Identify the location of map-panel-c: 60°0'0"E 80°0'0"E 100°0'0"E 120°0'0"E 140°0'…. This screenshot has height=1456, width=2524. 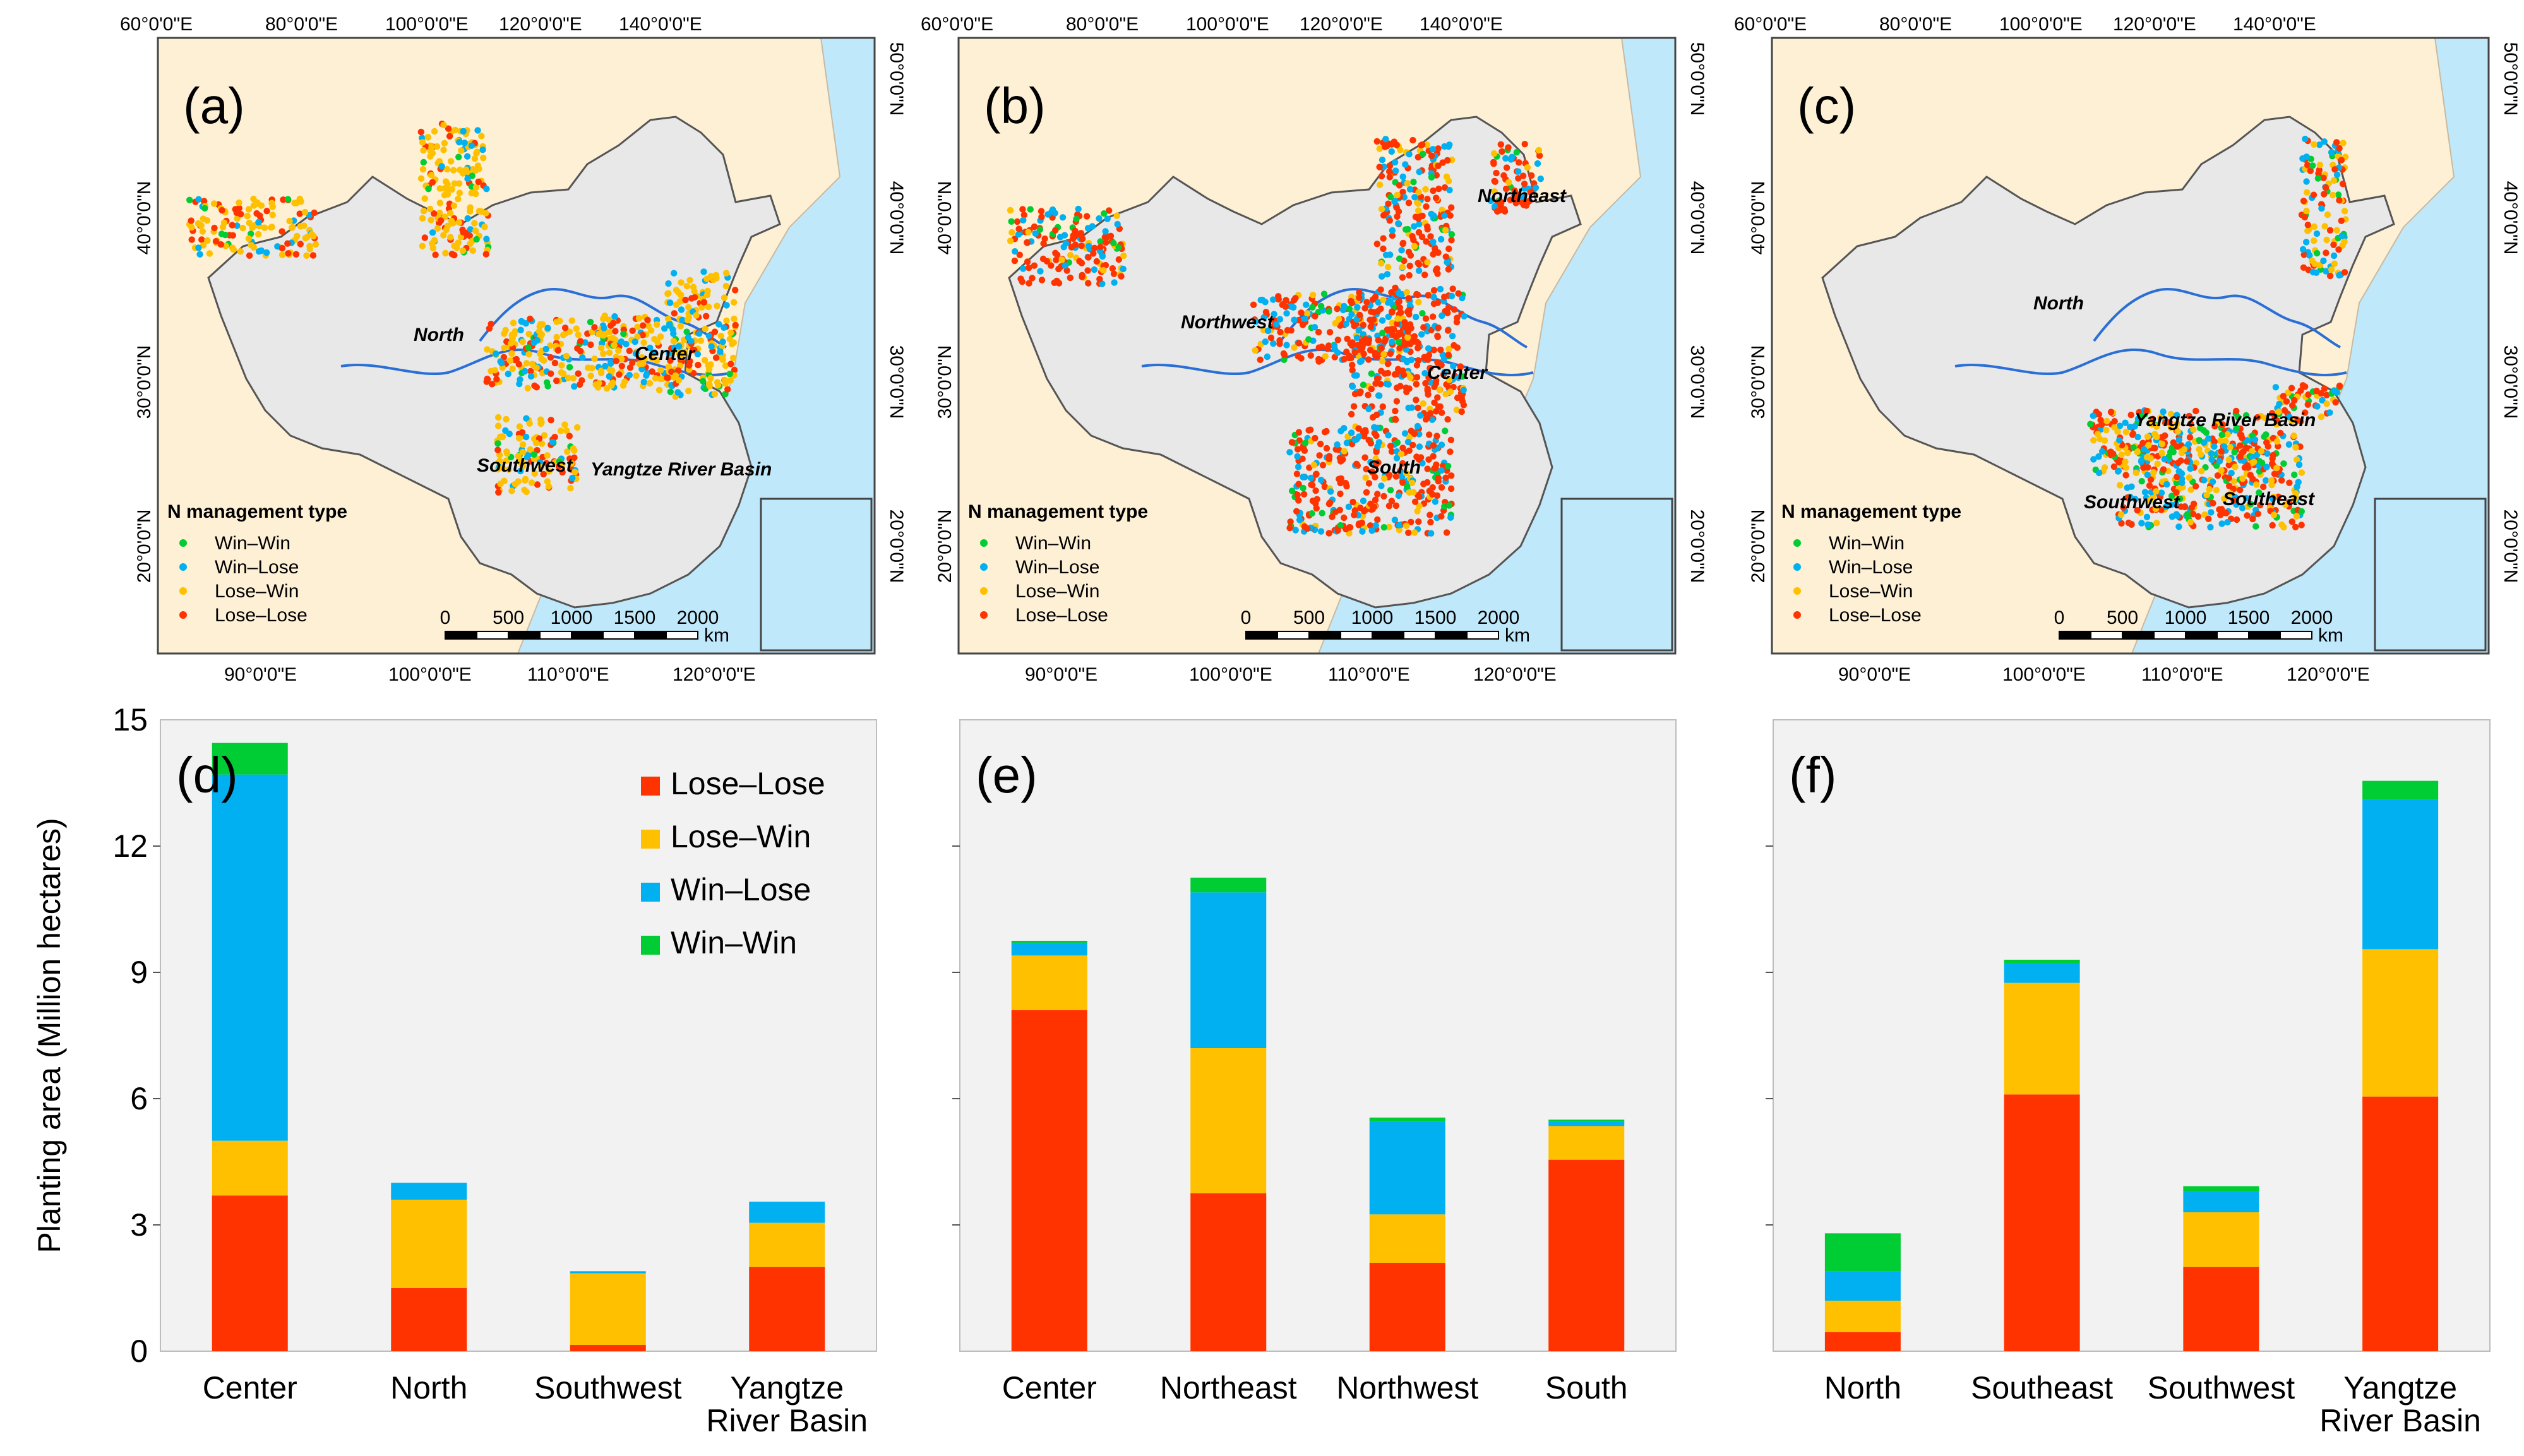
(2127, 349).